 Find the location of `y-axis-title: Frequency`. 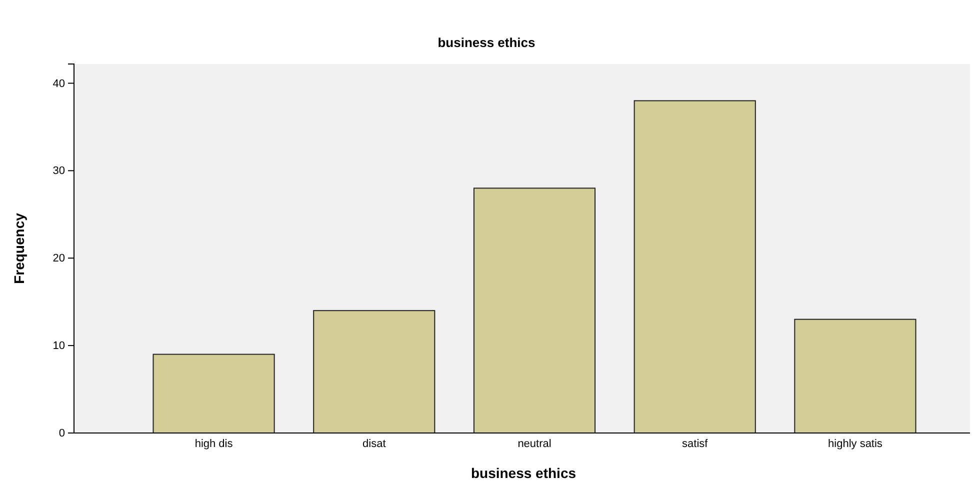

y-axis-title: Frequency is located at coordinates (19, 248).